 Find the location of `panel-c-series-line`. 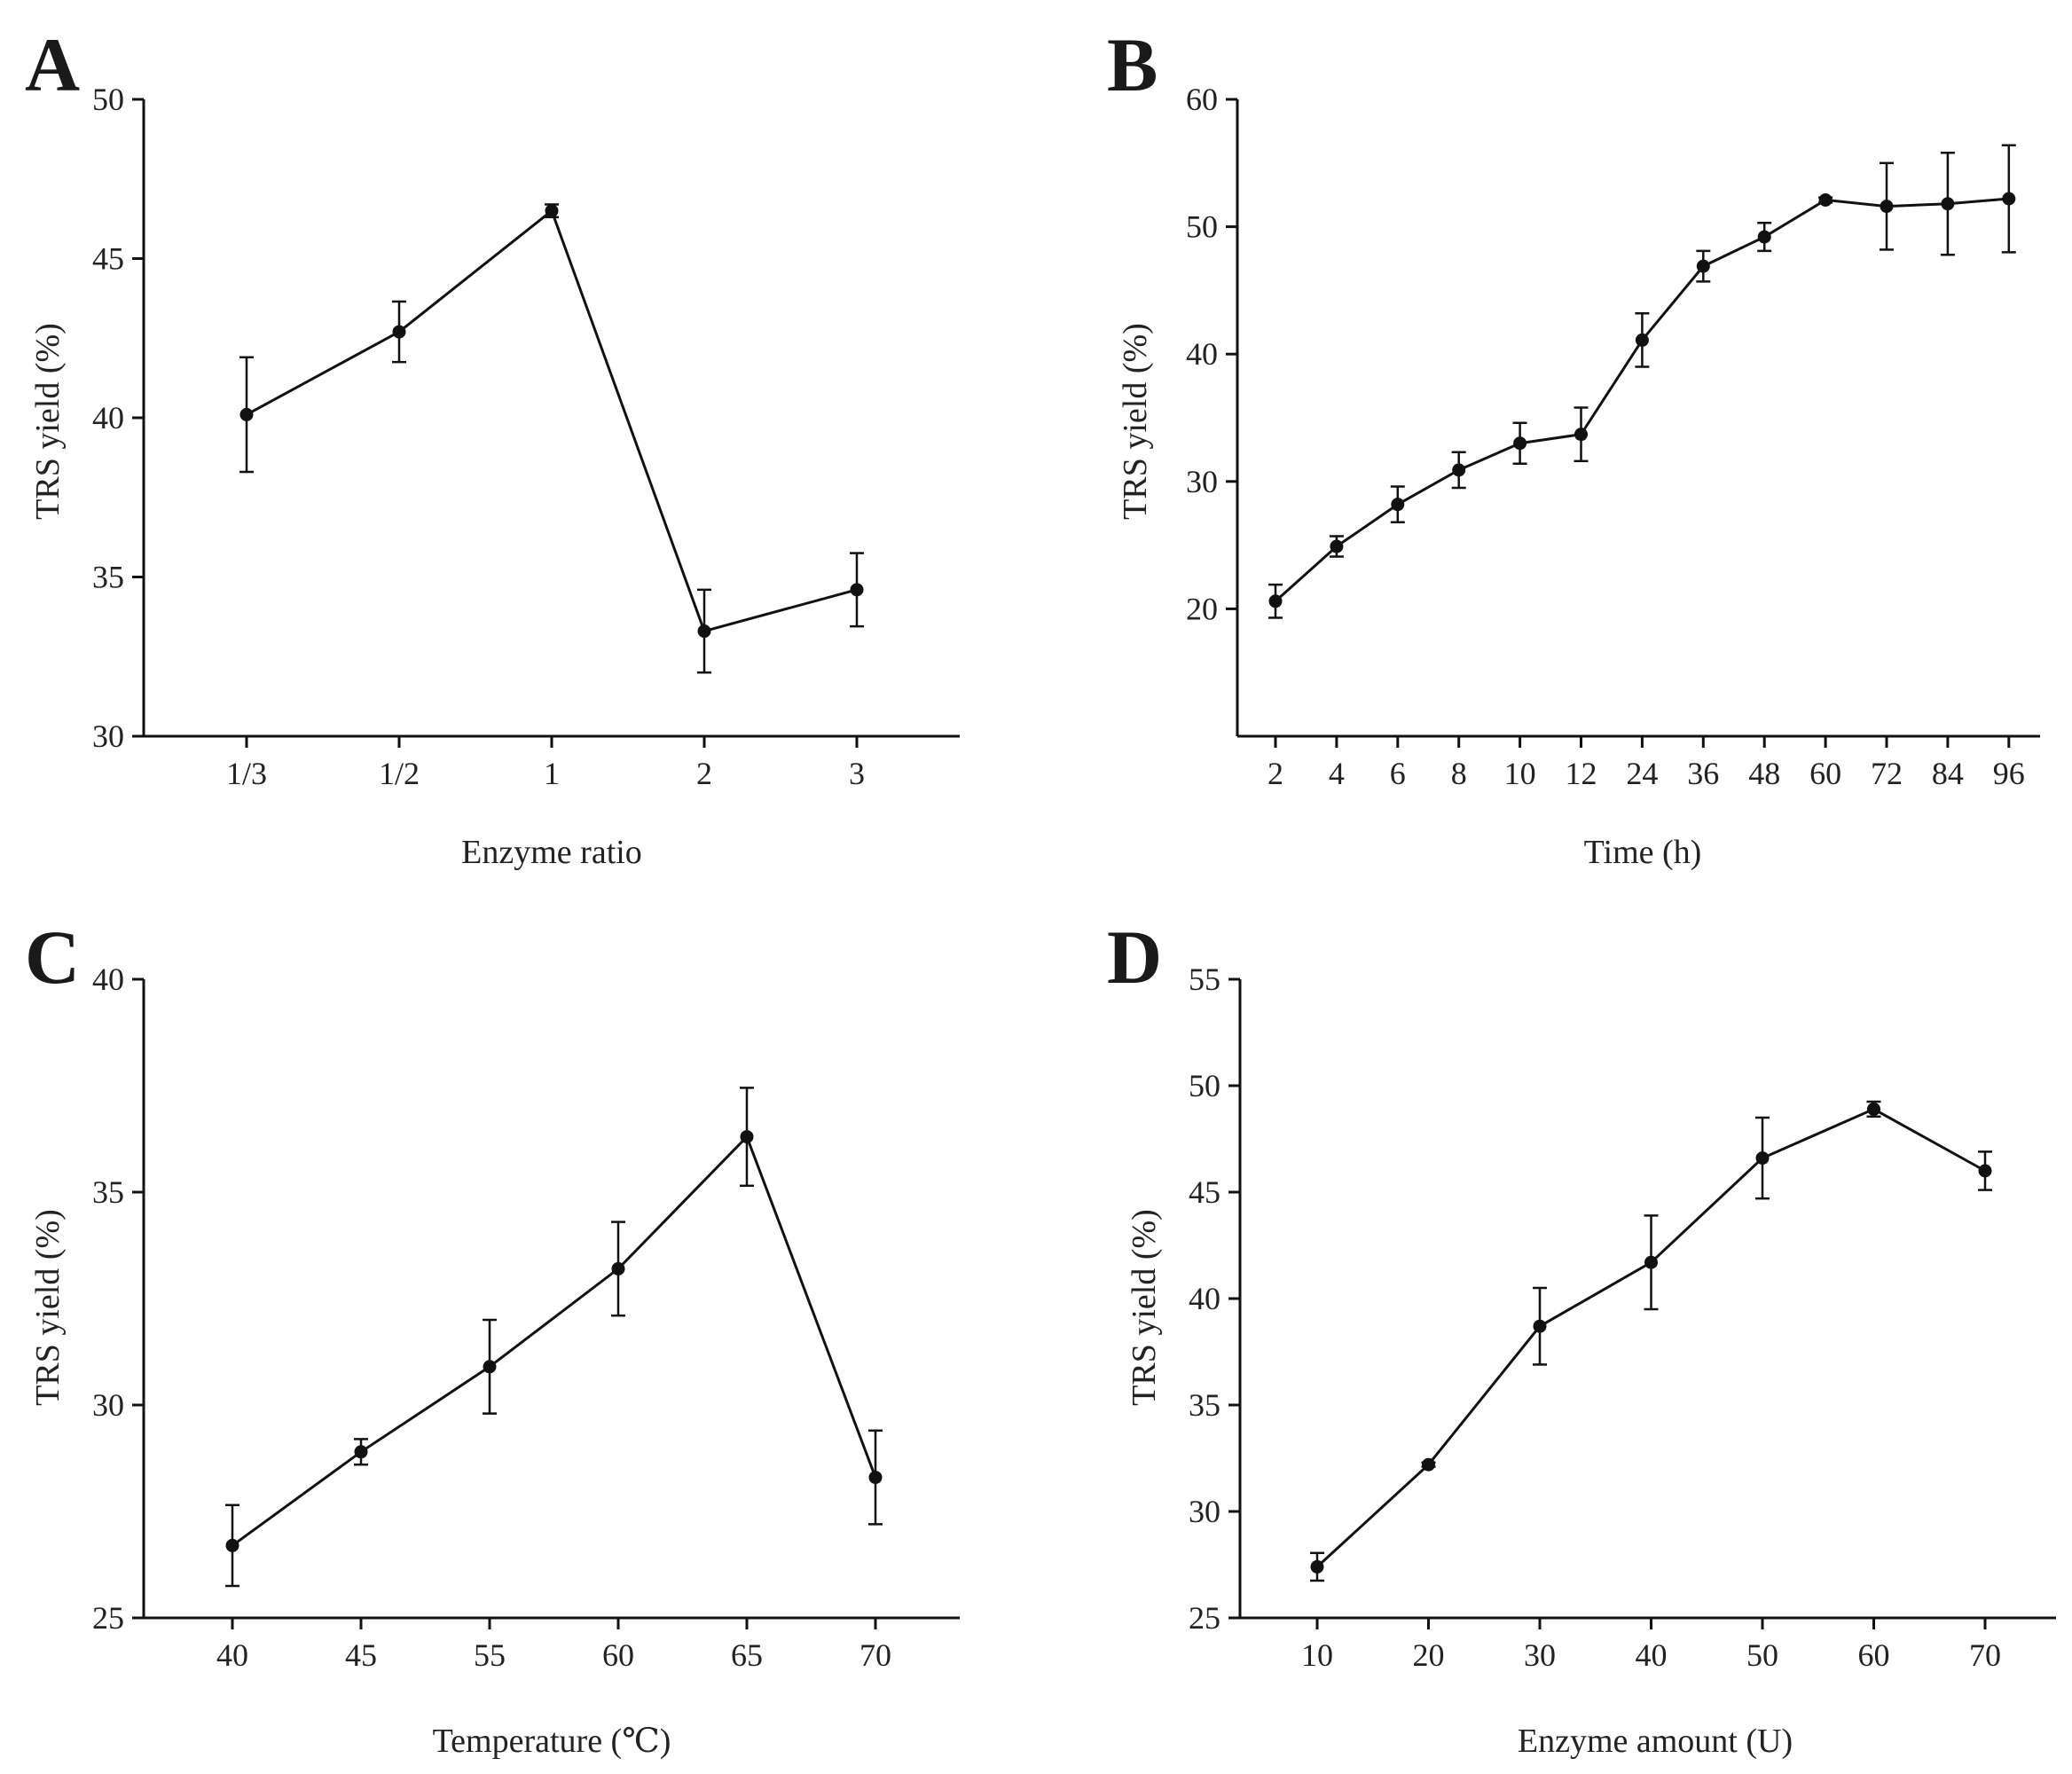

panel-c-series-line is located at coordinates (554, 1340).